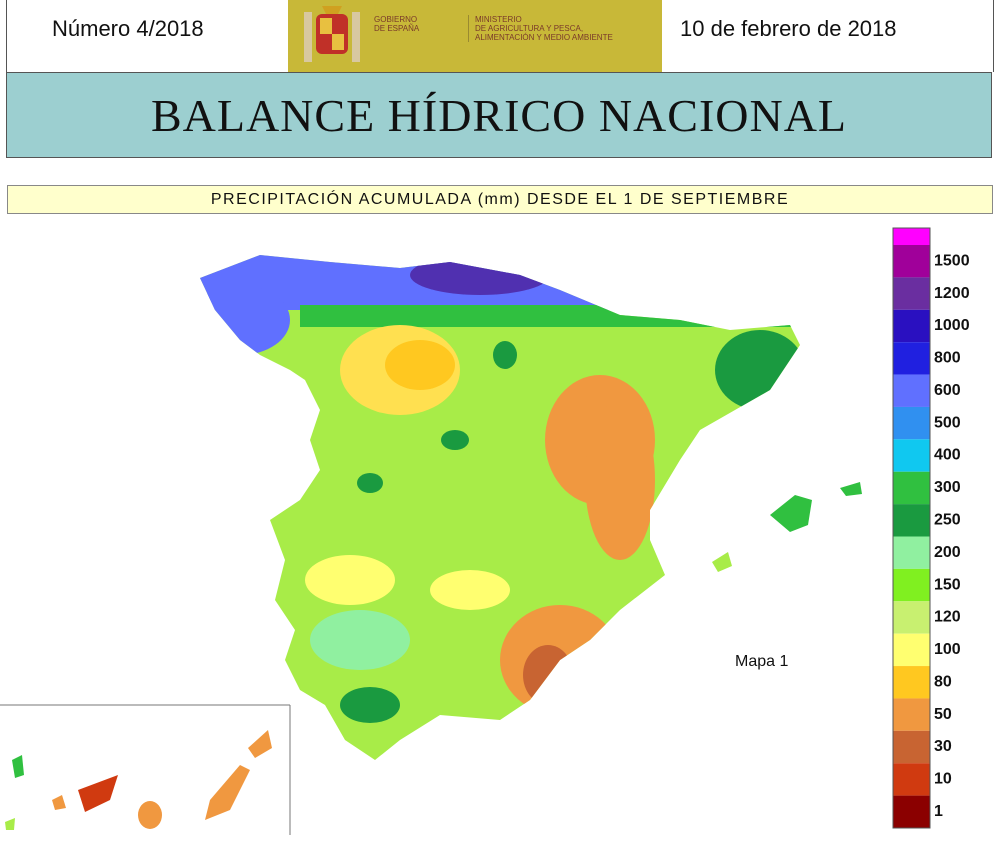 Image resolution: width=999 pixels, height=848 pixels. What do you see at coordinates (947, 390) in the screenshot?
I see `legend-label: 600` at bounding box center [947, 390].